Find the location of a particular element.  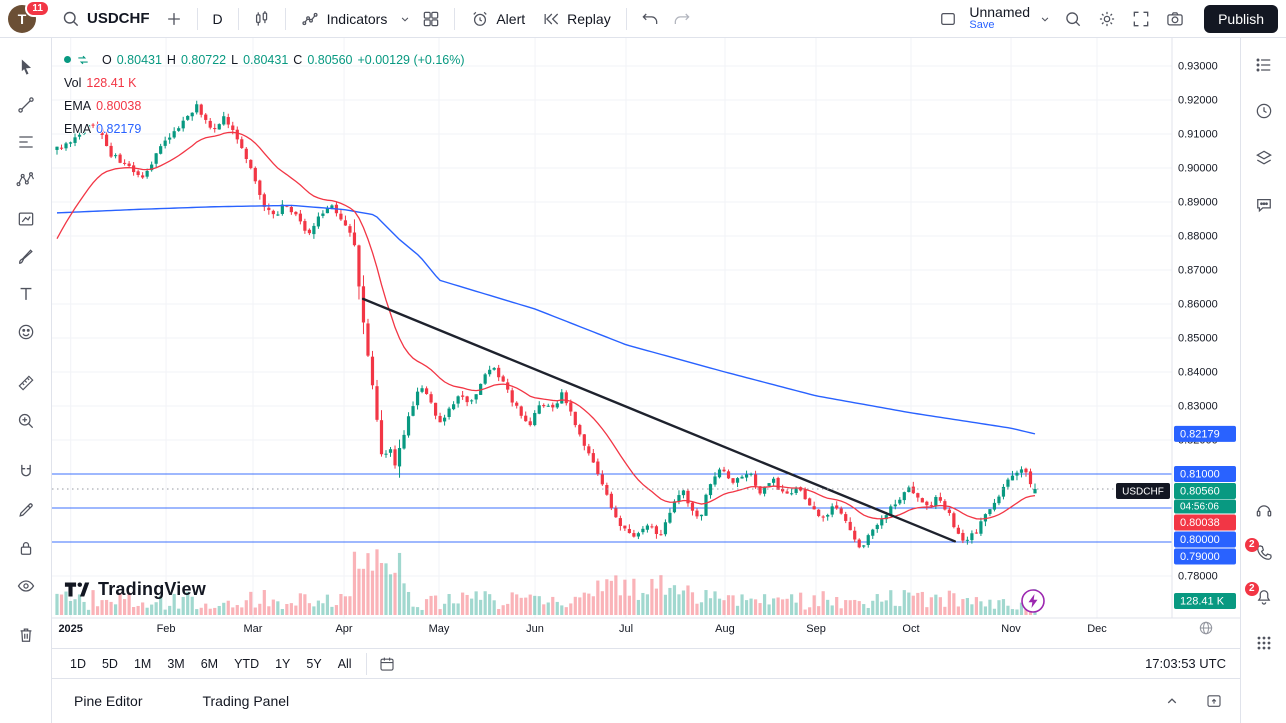

fullscreen-button is located at coordinates (1141, 19).